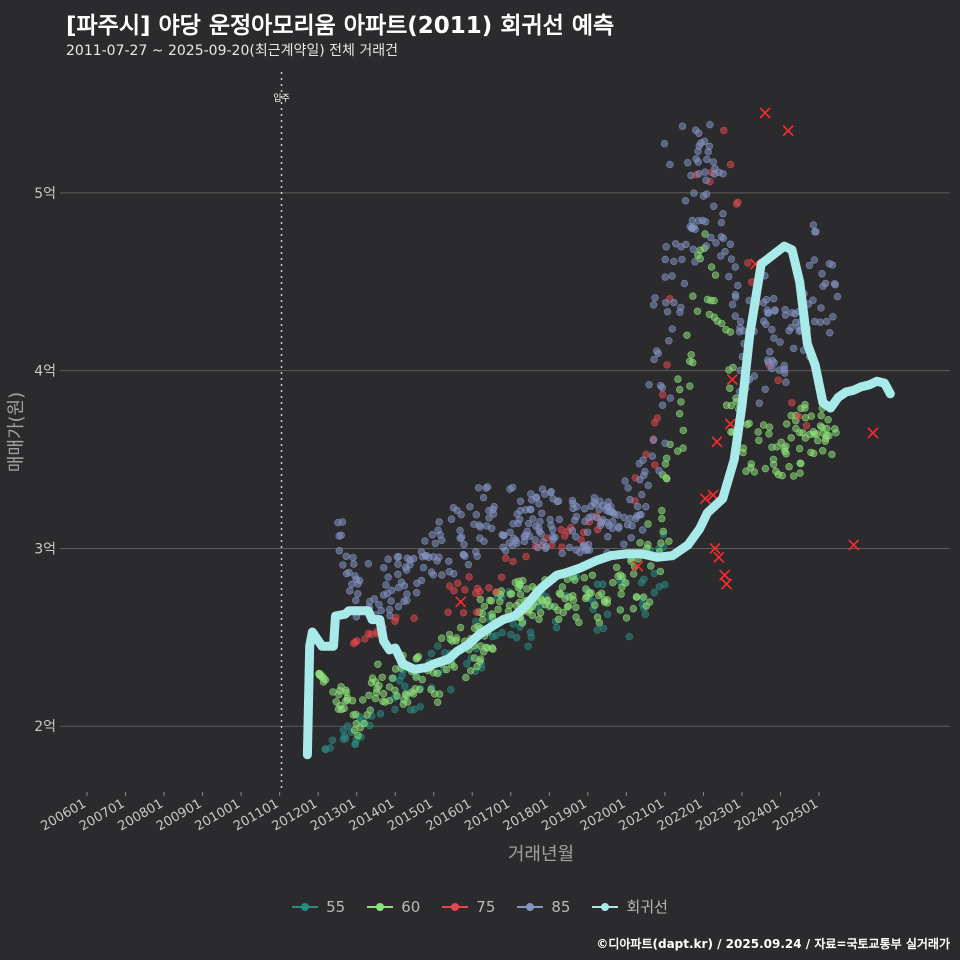 The height and width of the screenshot is (960, 960). What do you see at coordinates (486, 906) in the screenshot?
I see `legend-label: 75` at bounding box center [486, 906].